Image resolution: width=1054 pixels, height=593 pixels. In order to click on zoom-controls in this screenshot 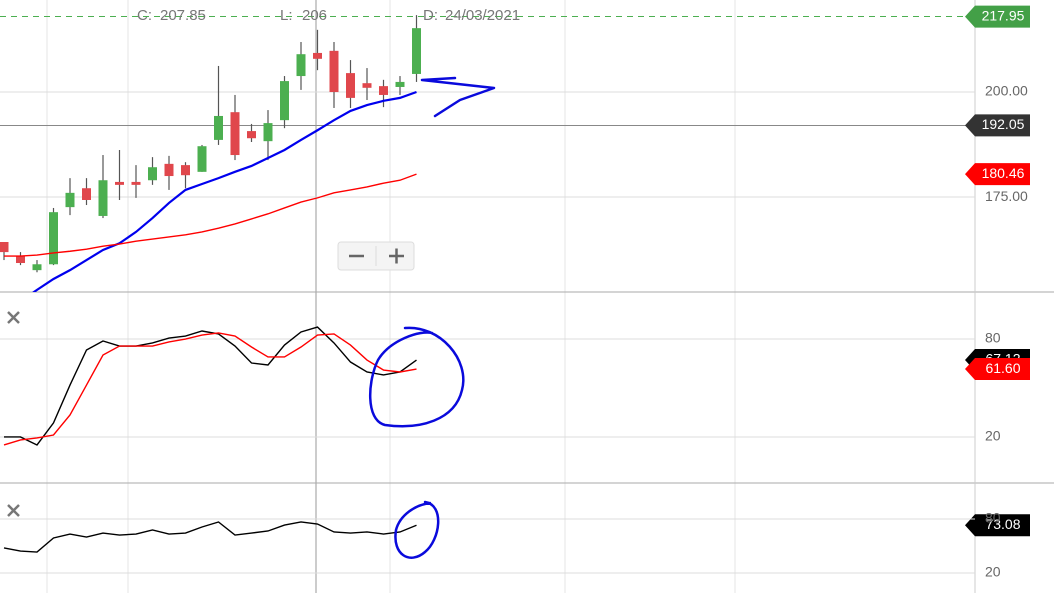, I will do `click(376, 256)`.